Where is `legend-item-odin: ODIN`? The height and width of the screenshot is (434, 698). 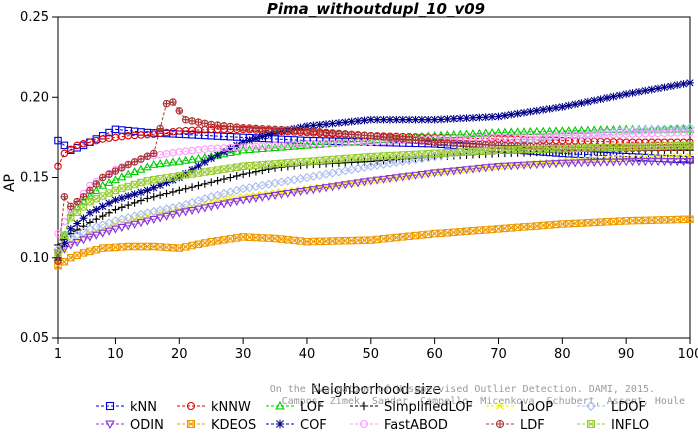 legend-item-odin: ODIN is located at coordinates (130, 425).